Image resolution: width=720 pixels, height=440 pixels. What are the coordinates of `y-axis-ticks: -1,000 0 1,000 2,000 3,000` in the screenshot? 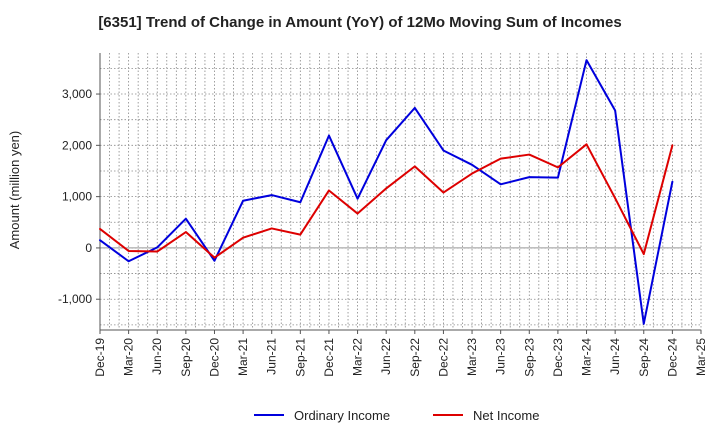 It's located at (79, 196).